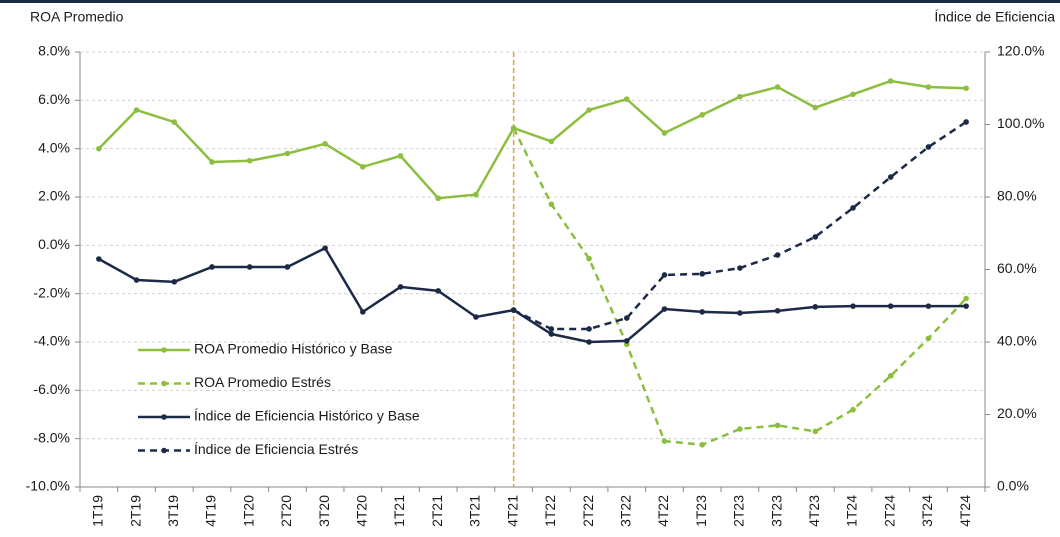  Describe the element at coordinates (1020, 123) in the screenshot. I see `y2-tick-label: 100.0%` at that location.